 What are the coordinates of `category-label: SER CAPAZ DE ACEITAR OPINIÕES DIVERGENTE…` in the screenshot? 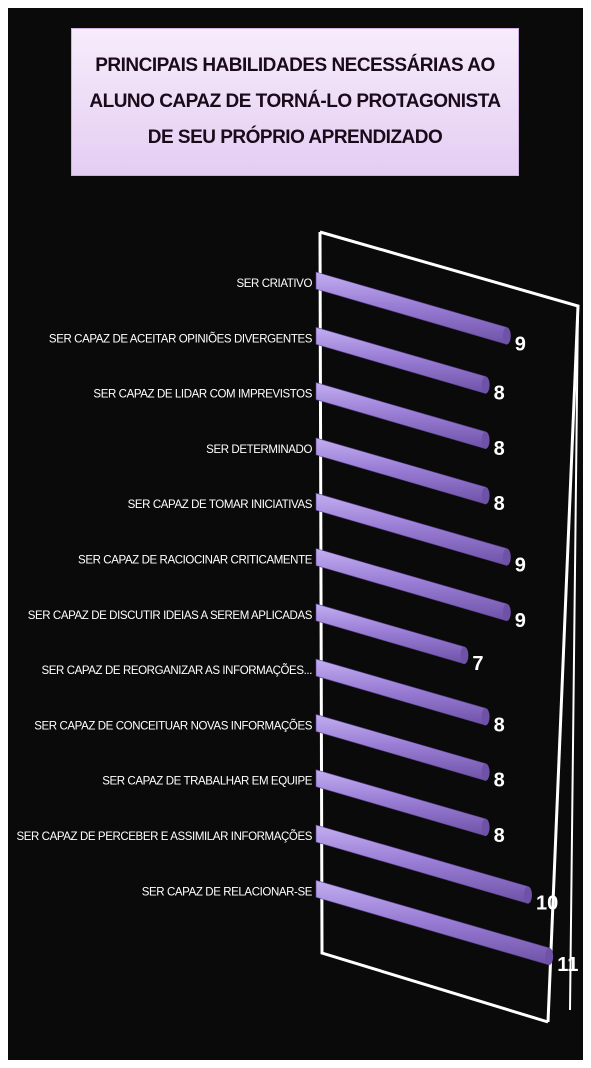 It's located at (181, 338).